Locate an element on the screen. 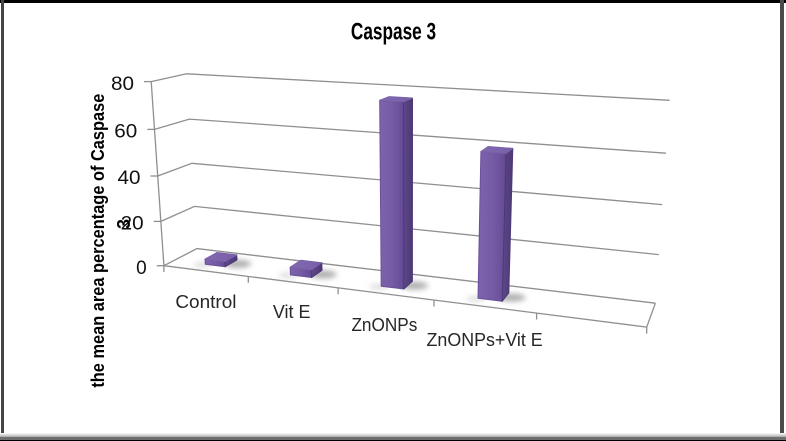 The image size is (786, 441). svg-text: ZnONPs is located at coordinates (384, 324).